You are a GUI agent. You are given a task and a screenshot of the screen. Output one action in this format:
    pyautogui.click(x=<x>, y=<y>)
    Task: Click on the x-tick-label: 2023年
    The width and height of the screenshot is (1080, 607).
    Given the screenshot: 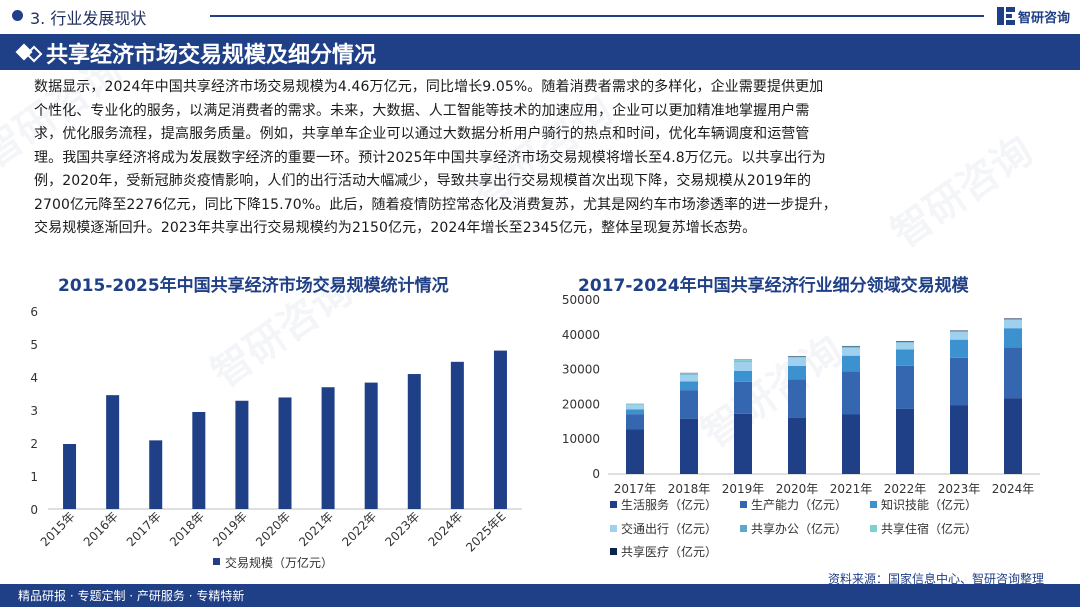 What is the action you would take?
    pyautogui.click(x=959, y=489)
    